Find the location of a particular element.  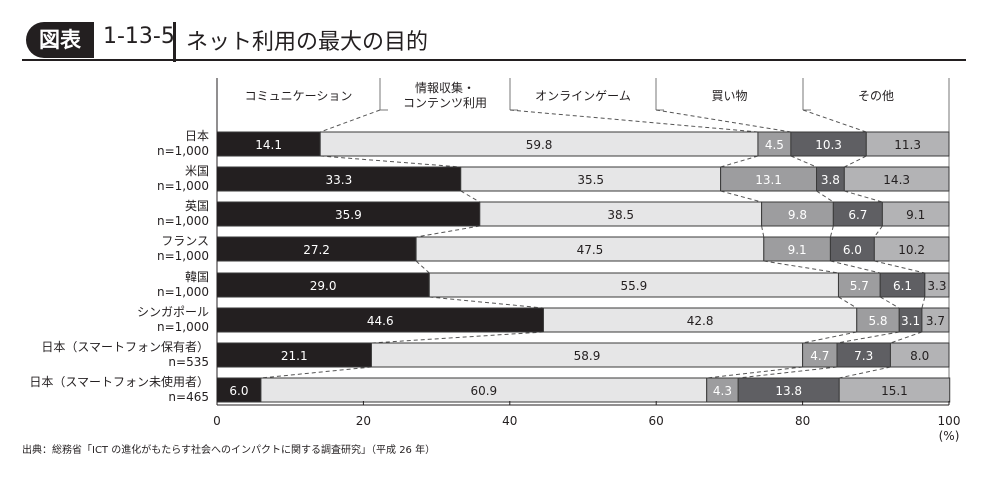

data-label: 13.8 is located at coordinates (788, 391).